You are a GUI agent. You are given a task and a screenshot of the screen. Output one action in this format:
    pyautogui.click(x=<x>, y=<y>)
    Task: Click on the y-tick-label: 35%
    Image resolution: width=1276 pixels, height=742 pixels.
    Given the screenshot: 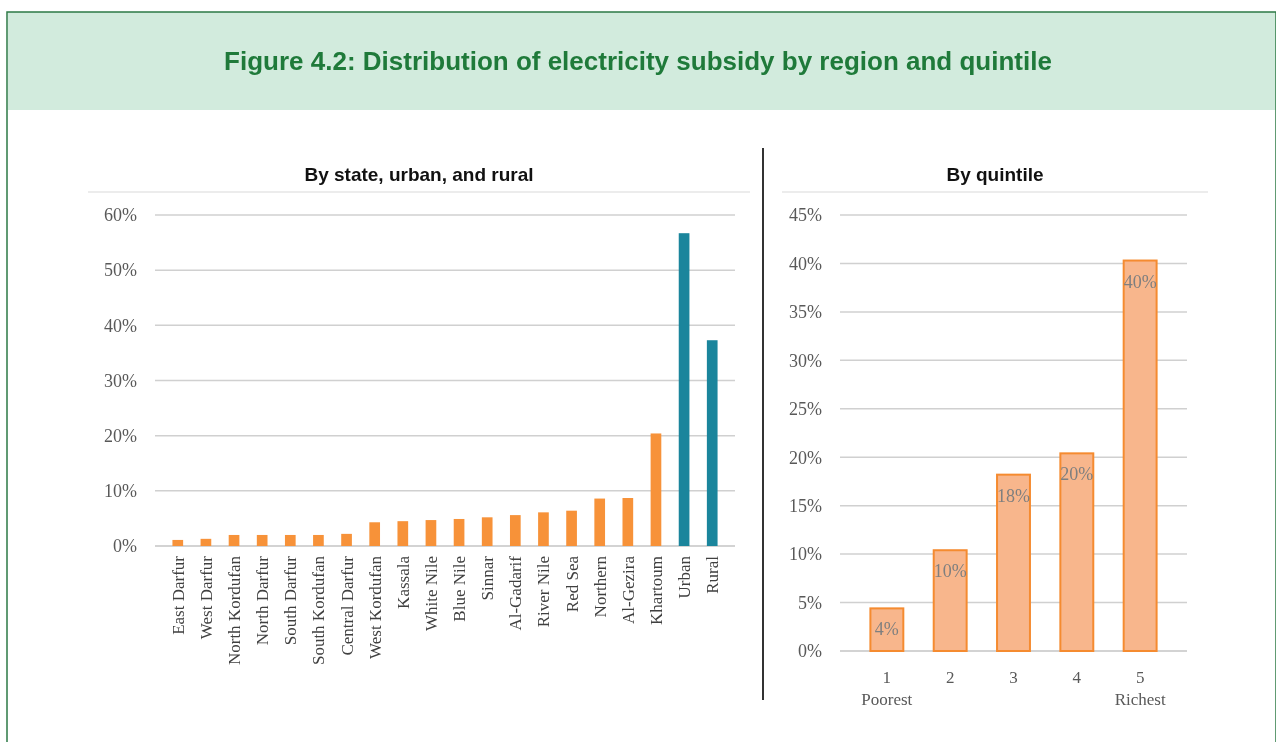 What is the action you would take?
    pyautogui.click(x=805, y=312)
    